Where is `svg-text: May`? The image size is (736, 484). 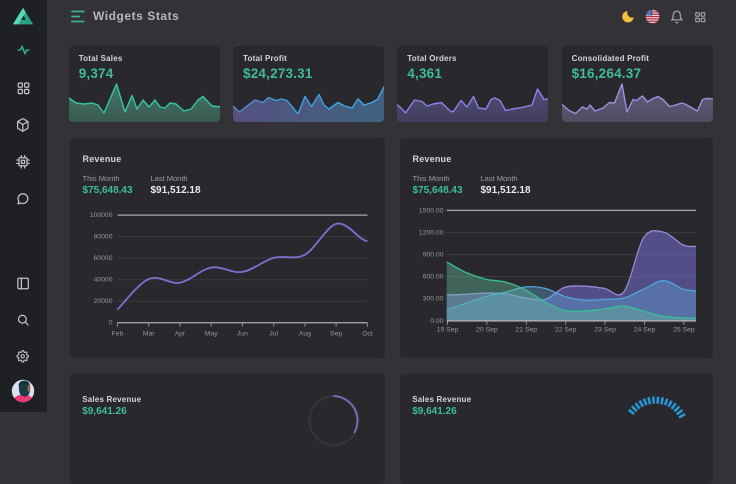
svg-text: May is located at coordinates (211, 334).